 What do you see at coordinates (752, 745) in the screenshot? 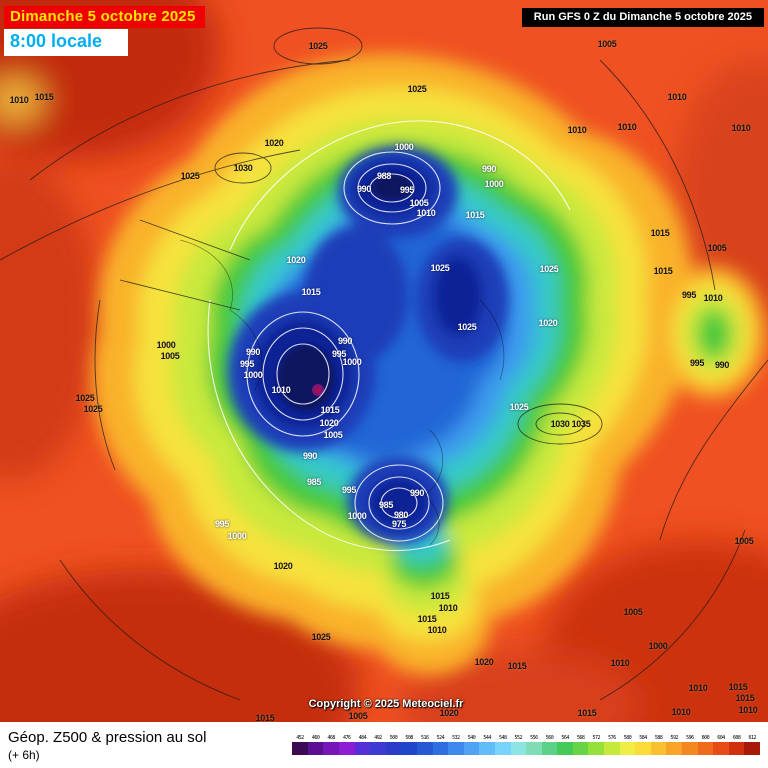
I see `legend-cell: 612` at bounding box center [752, 745].